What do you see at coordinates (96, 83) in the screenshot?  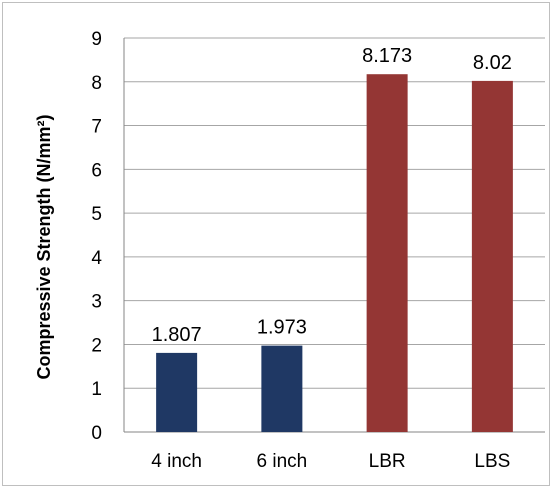 I see `y-tick-label: 8` at bounding box center [96, 83].